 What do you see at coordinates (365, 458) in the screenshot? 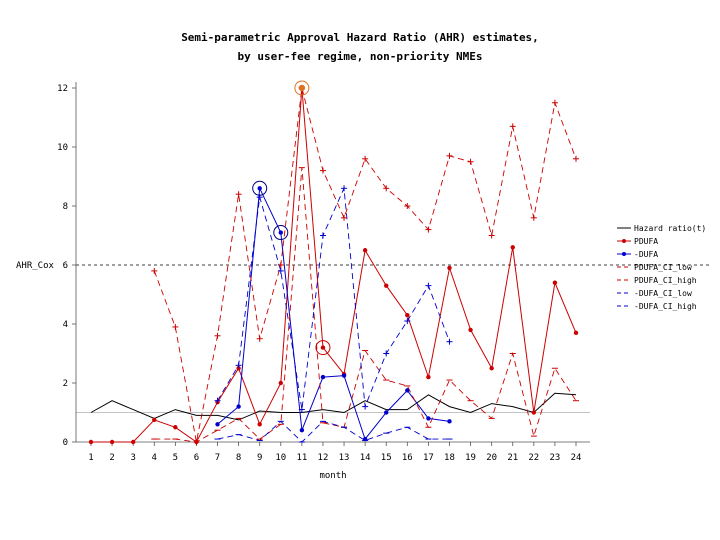
I see `x-tick-label: 14` at bounding box center [365, 458].